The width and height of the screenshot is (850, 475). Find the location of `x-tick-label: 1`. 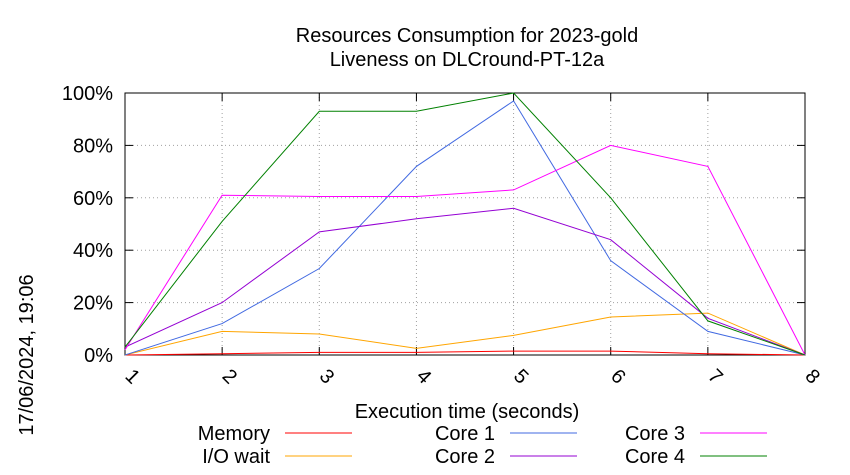

x-tick-label: 1 is located at coordinates (132, 376).